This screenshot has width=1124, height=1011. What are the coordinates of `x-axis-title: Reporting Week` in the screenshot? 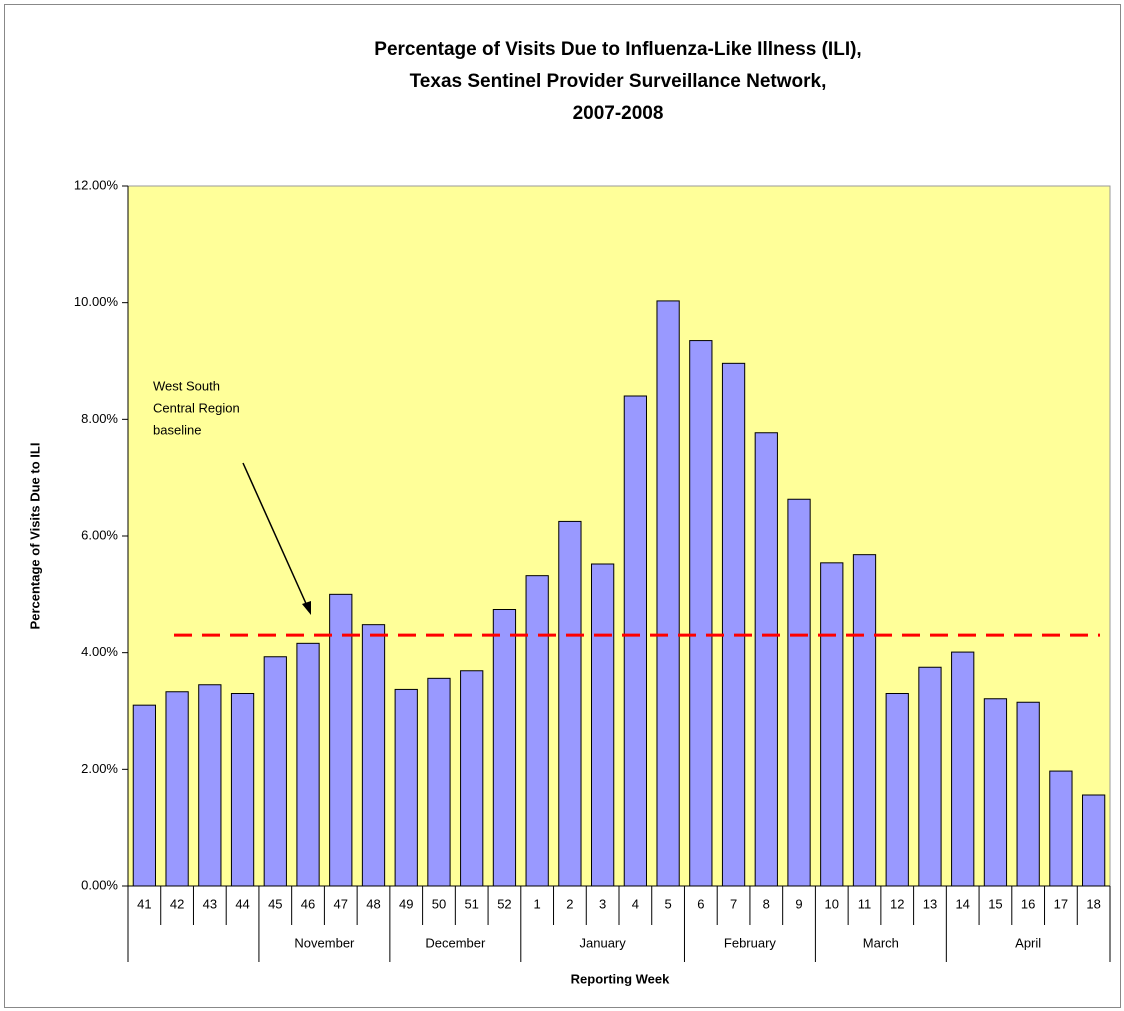 It's located at (620, 978).